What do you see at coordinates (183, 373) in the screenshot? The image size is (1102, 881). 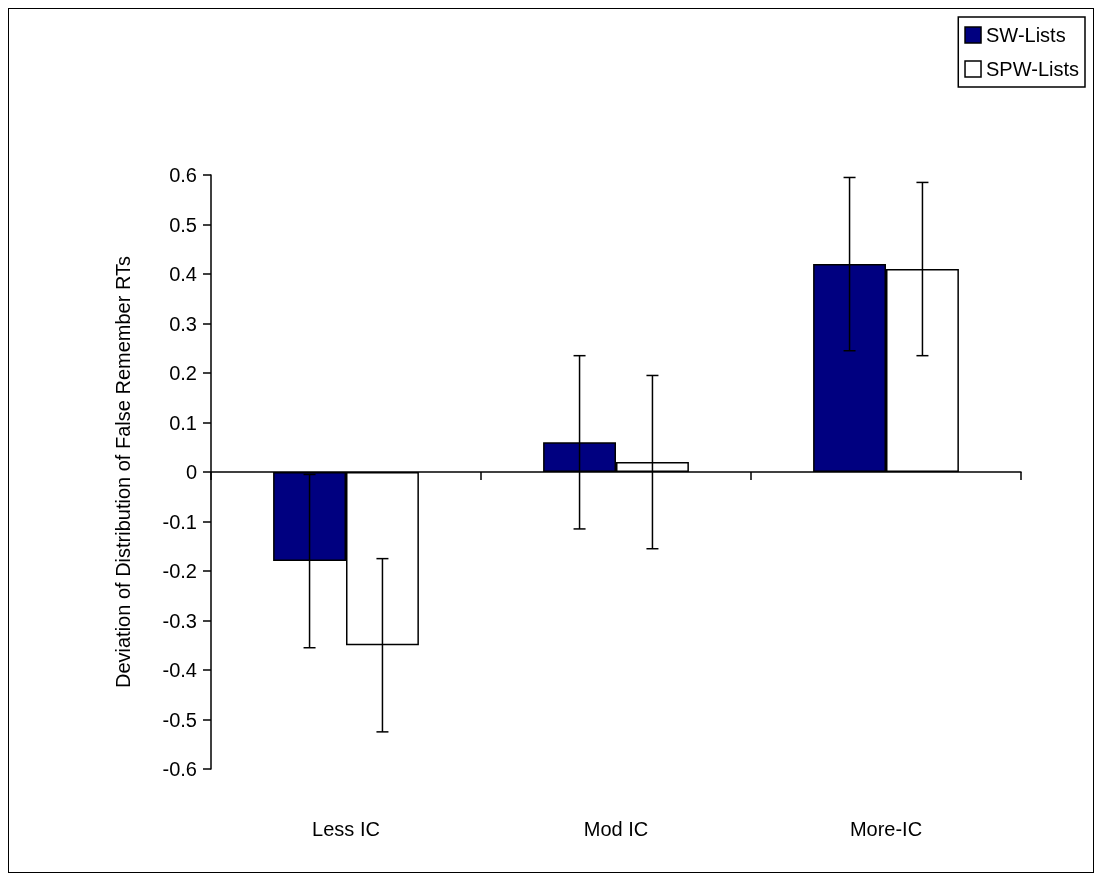 I see `y-tick-label: 0.2` at bounding box center [183, 373].